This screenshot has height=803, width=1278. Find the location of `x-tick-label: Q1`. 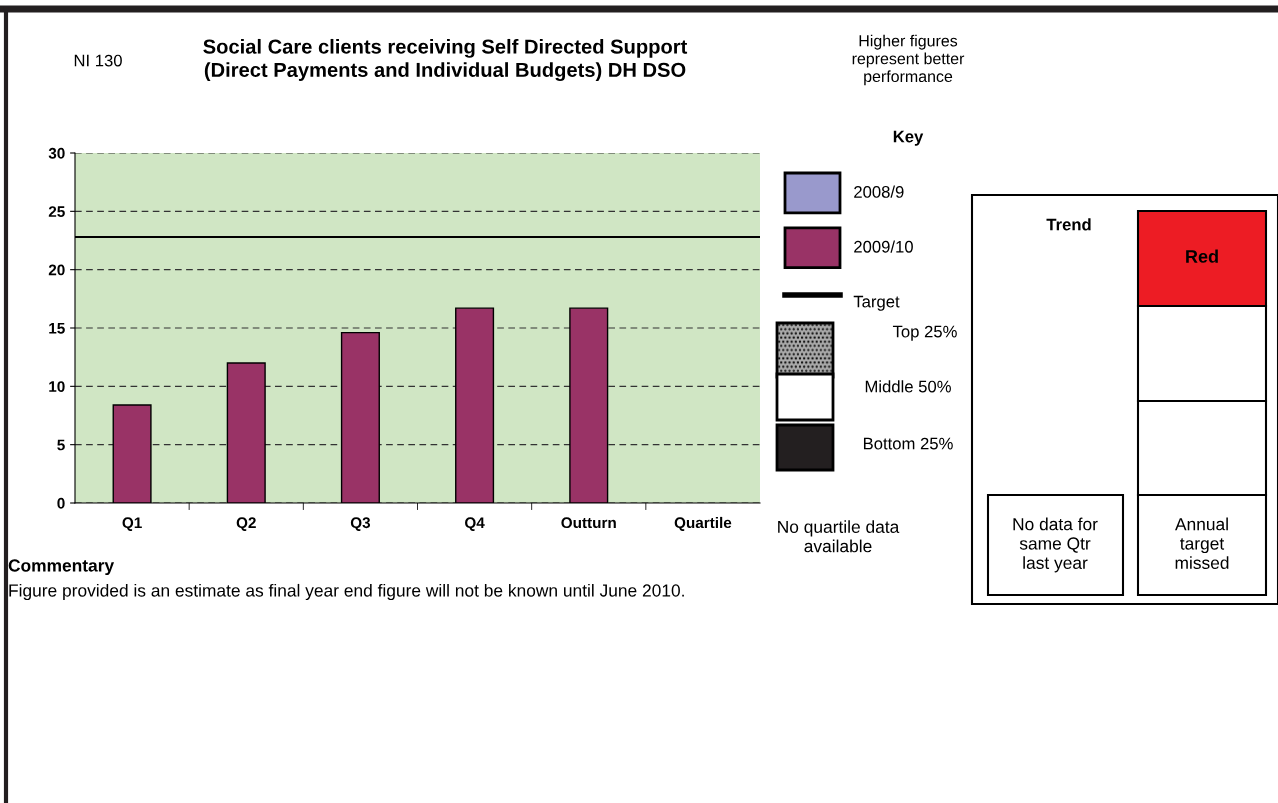

x-tick-label: Q1 is located at coordinates (132, 524).